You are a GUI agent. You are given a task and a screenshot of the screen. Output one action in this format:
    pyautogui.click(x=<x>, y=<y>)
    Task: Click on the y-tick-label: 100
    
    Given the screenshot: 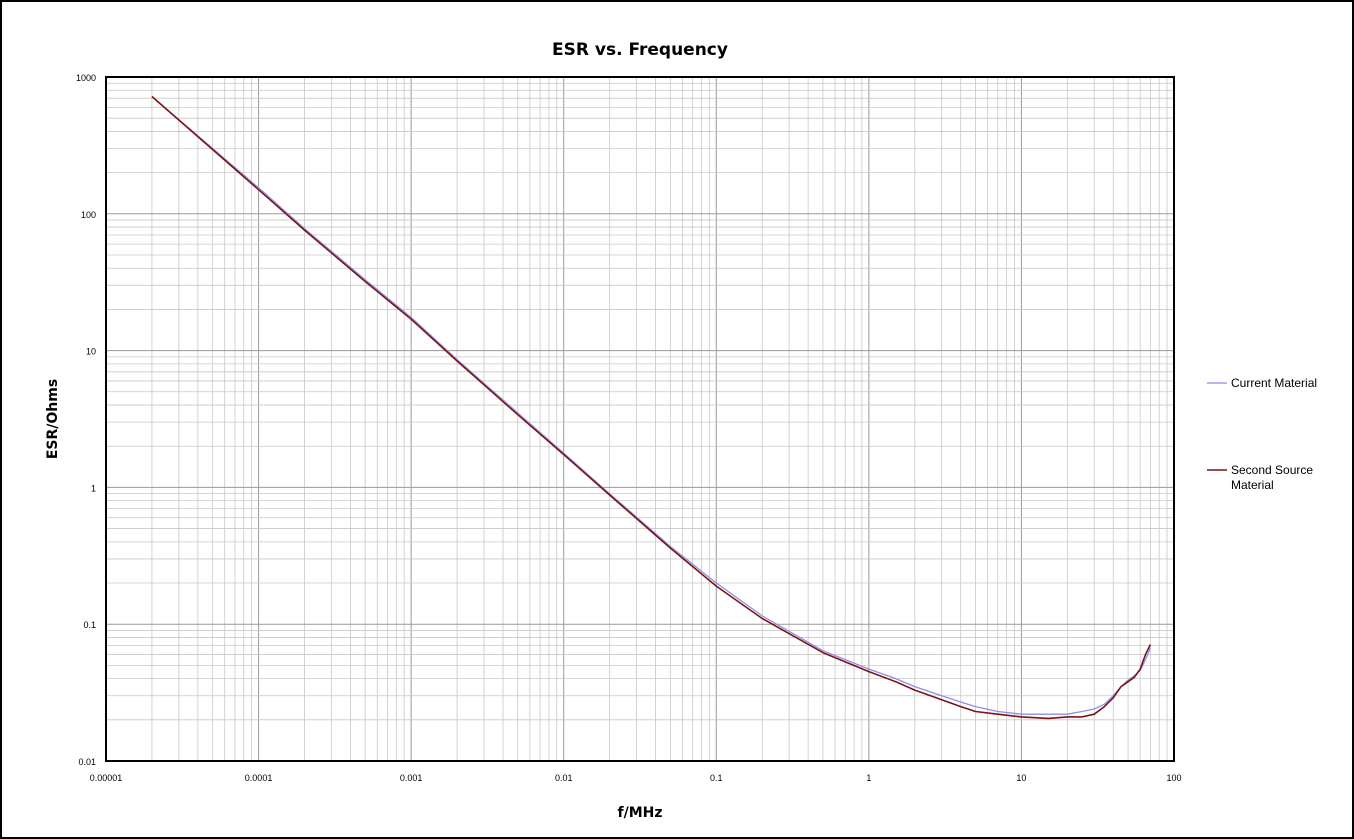 What is the action you would take?
    pyautogui.click(x=88, y=215)
    